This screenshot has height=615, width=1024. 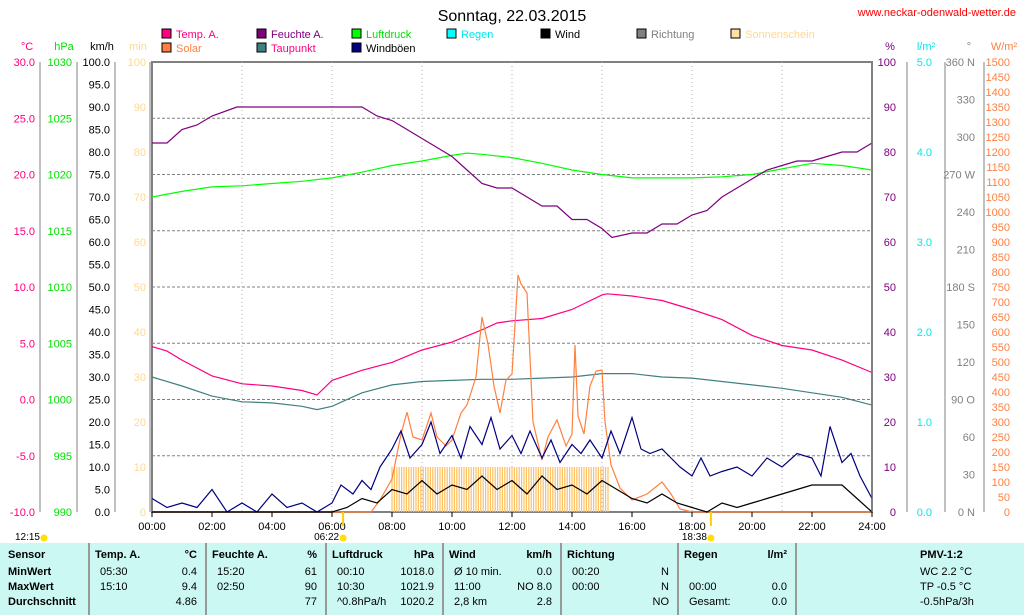 I want to click on y-tick-label: 550, so click(x=1001, y=348).